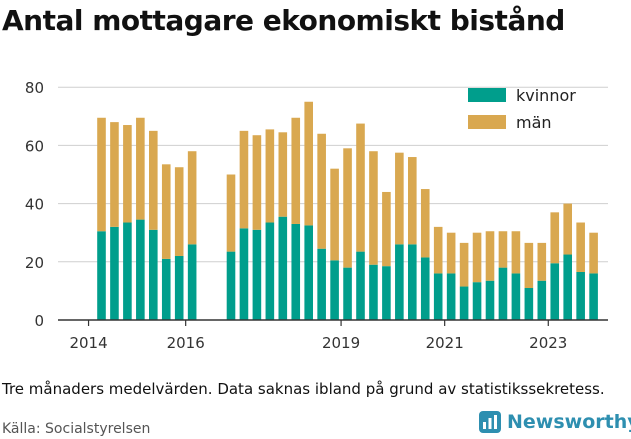 Image resolution: width=631 pixels, height=439 pixels. I want to click on legend: kvinnor män, so click(522, 109).